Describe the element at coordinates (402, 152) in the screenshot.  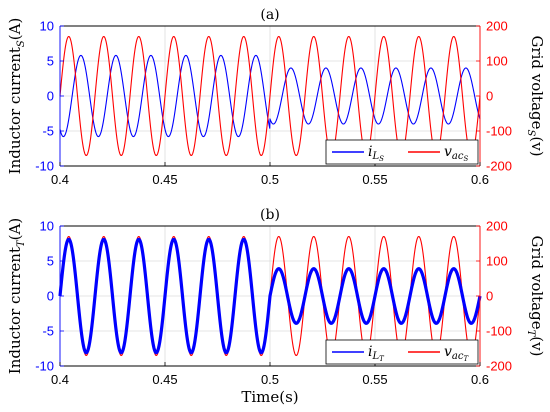
I see `legend: iLS vacS` at that location.